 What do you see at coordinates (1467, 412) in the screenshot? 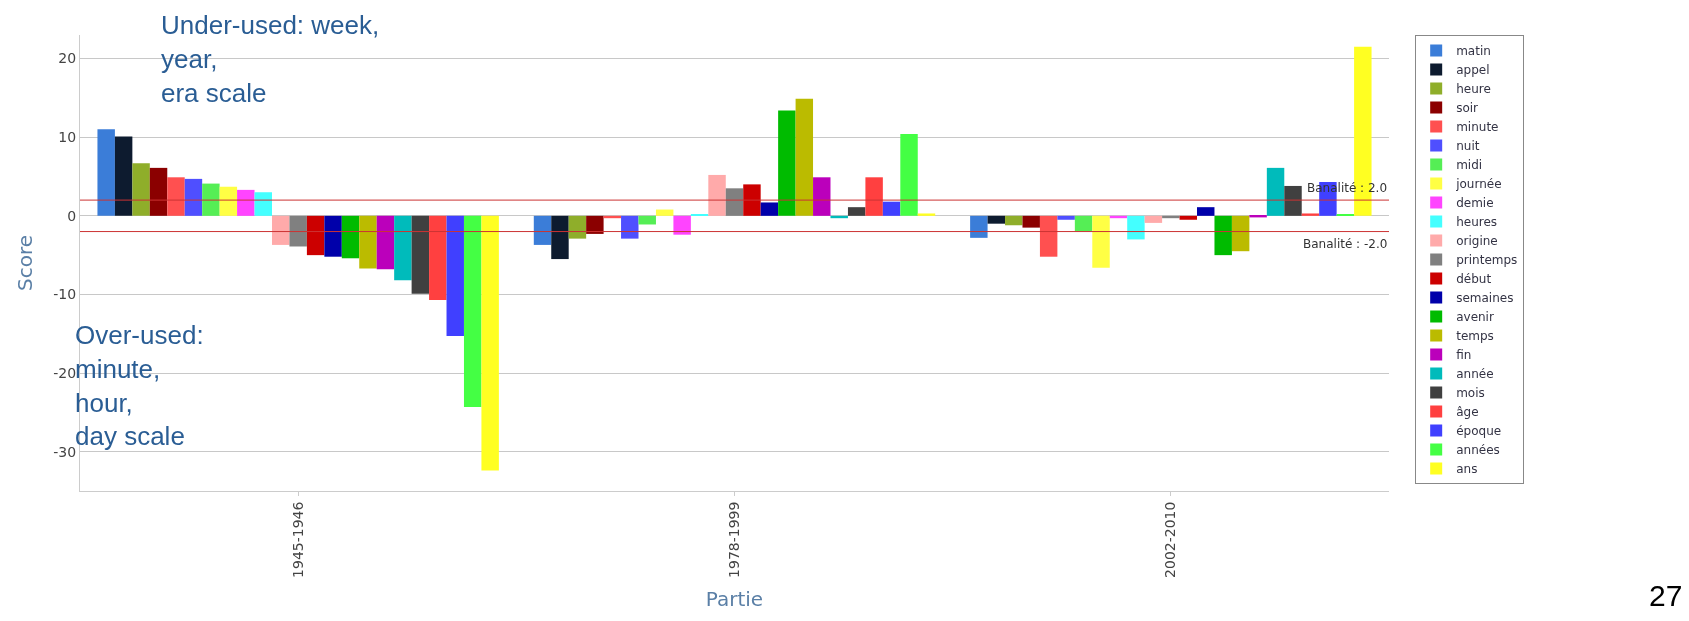
I see `legend-label: âge` at bounding box center [1467, 412].